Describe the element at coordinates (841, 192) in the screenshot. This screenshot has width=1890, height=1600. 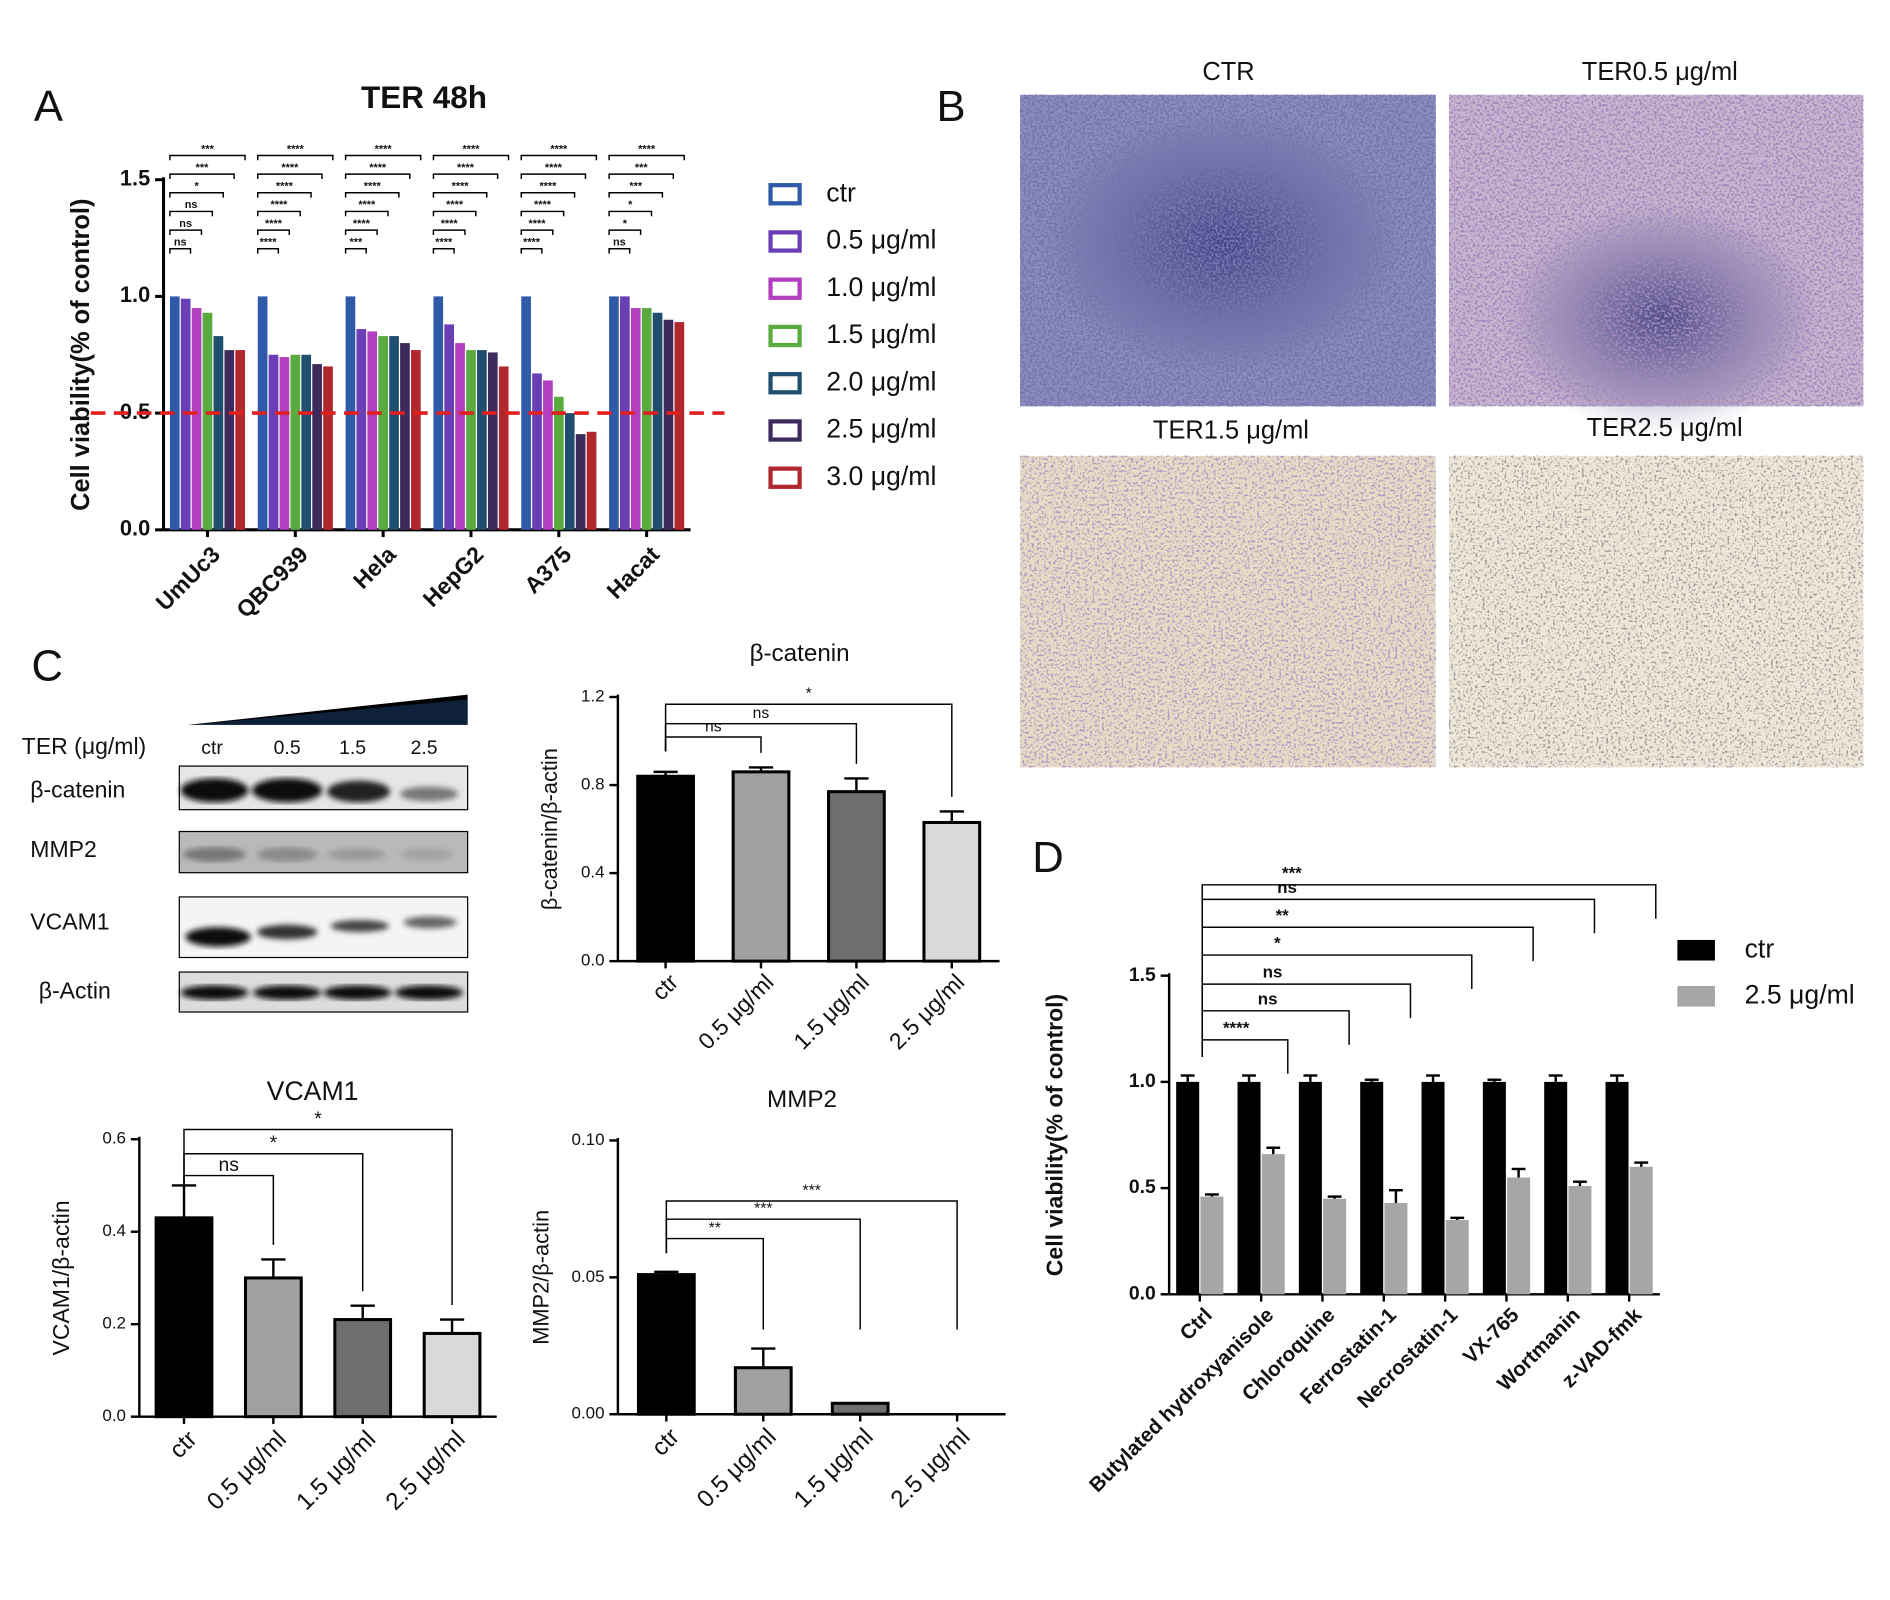
I see `legend-label: ctr` at that location.